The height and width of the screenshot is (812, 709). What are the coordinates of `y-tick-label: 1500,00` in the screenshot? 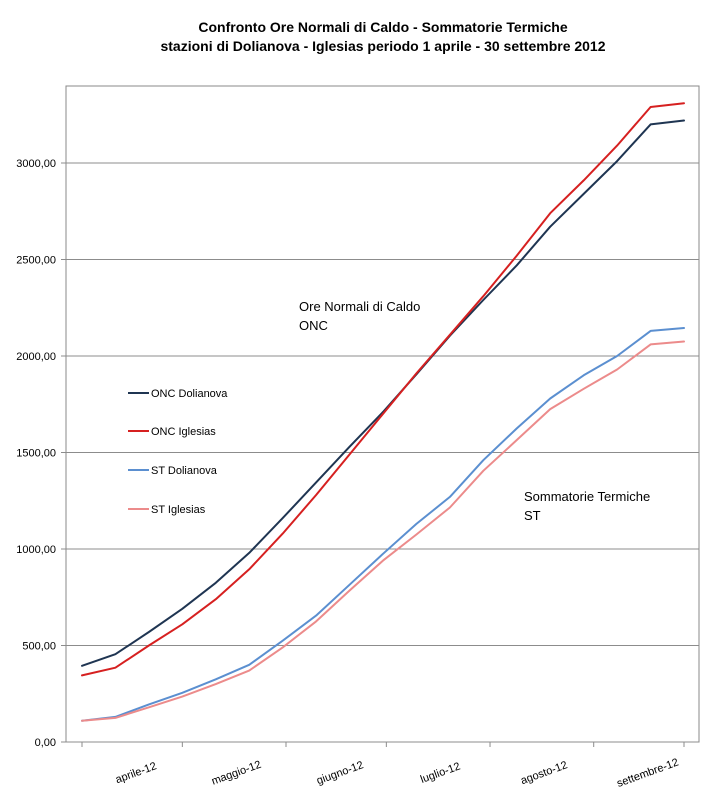 It's located at (36, 454).